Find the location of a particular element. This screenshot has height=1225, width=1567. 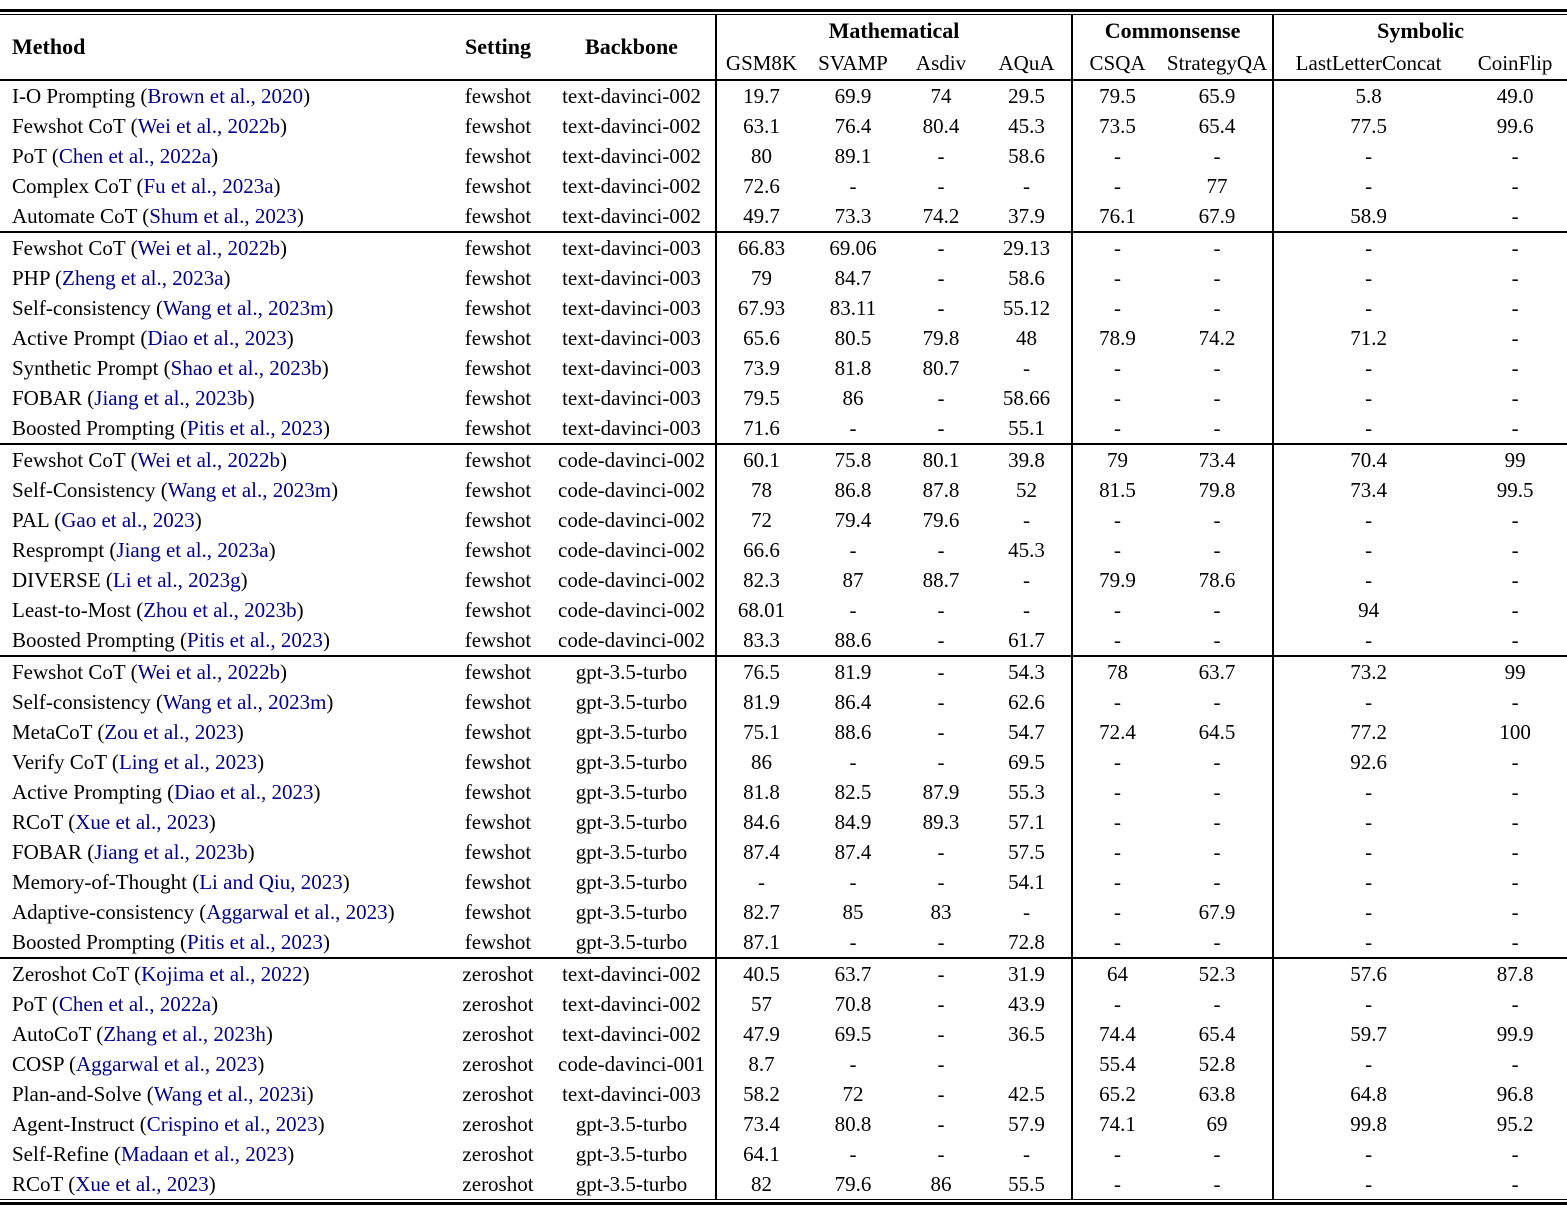

score-cell: 64.8 is located at coordinates (1368, 1094).